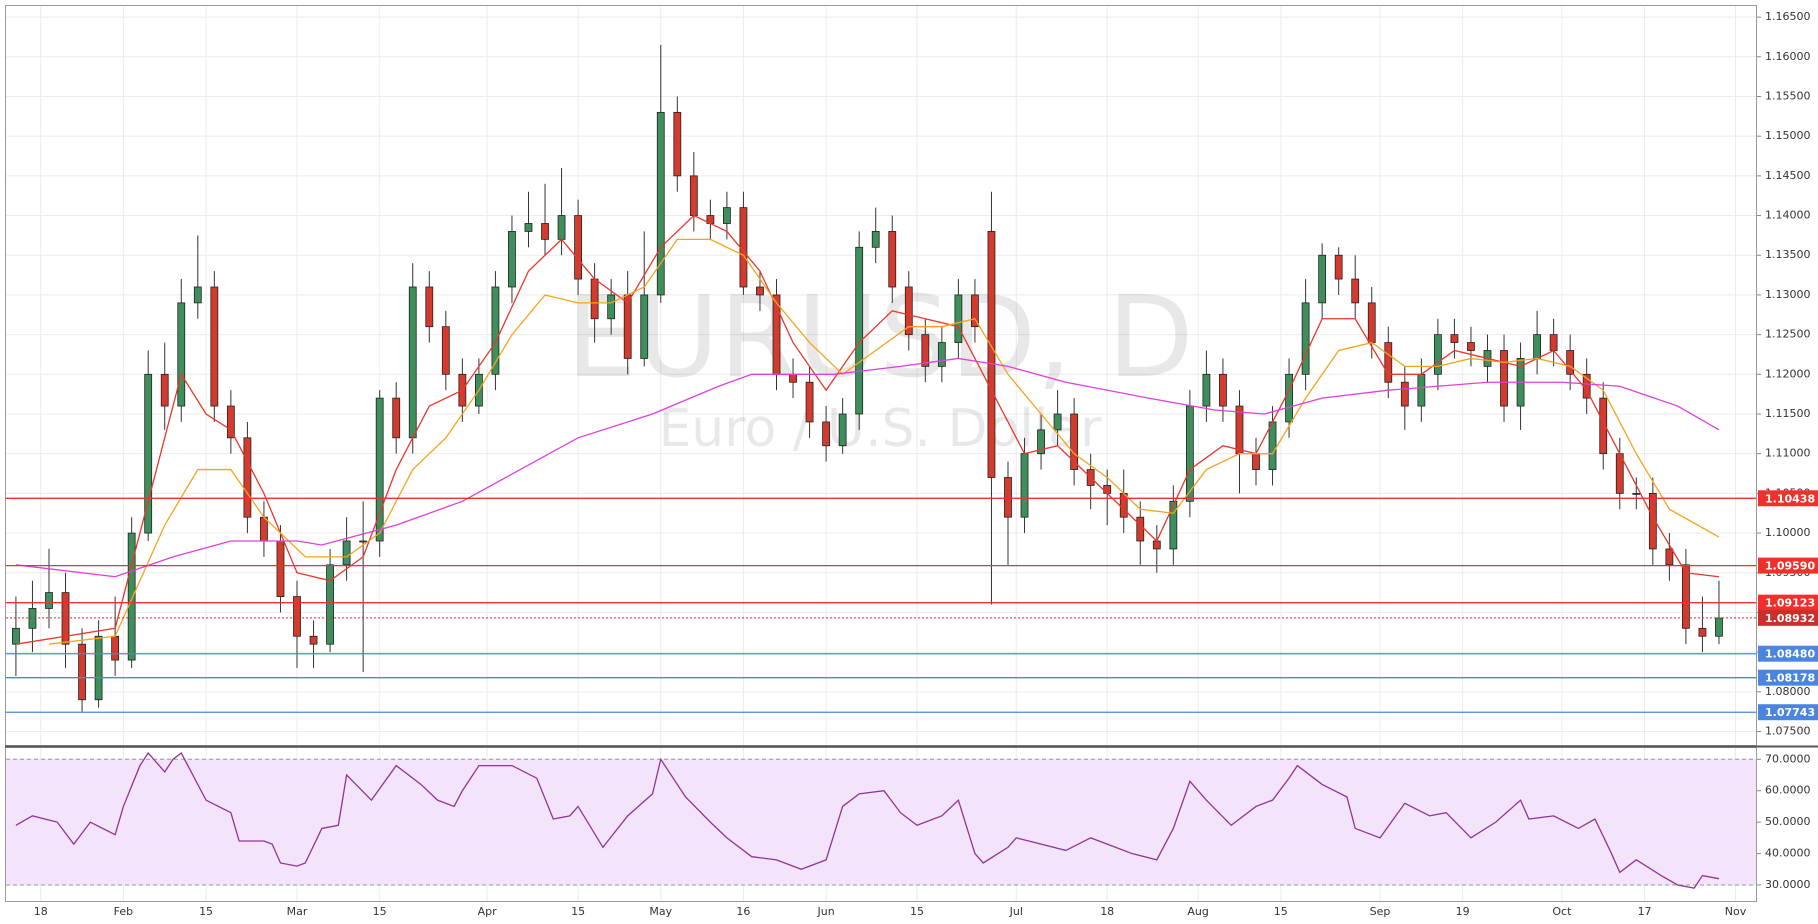  What do you see at coordinates (879, 338) in the screenshot?
I see `watermark-title: EURUSD, D` at bounding box center [879, 338].